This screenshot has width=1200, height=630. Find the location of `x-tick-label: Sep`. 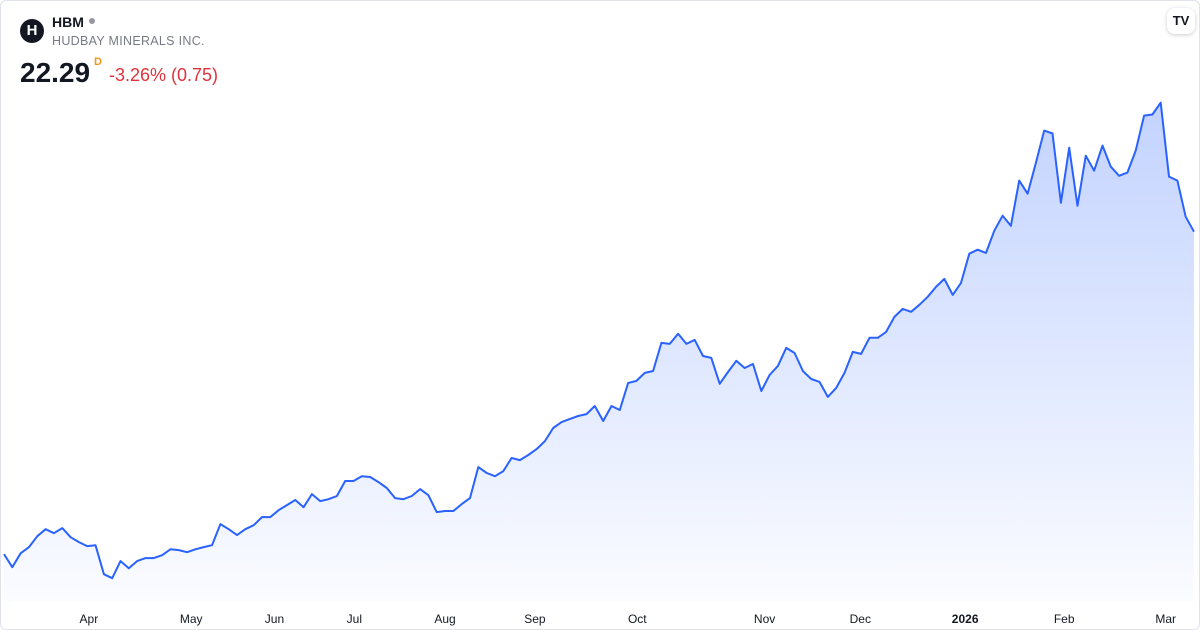

x-tick-label: Sep is located at coordinates (535, 619).